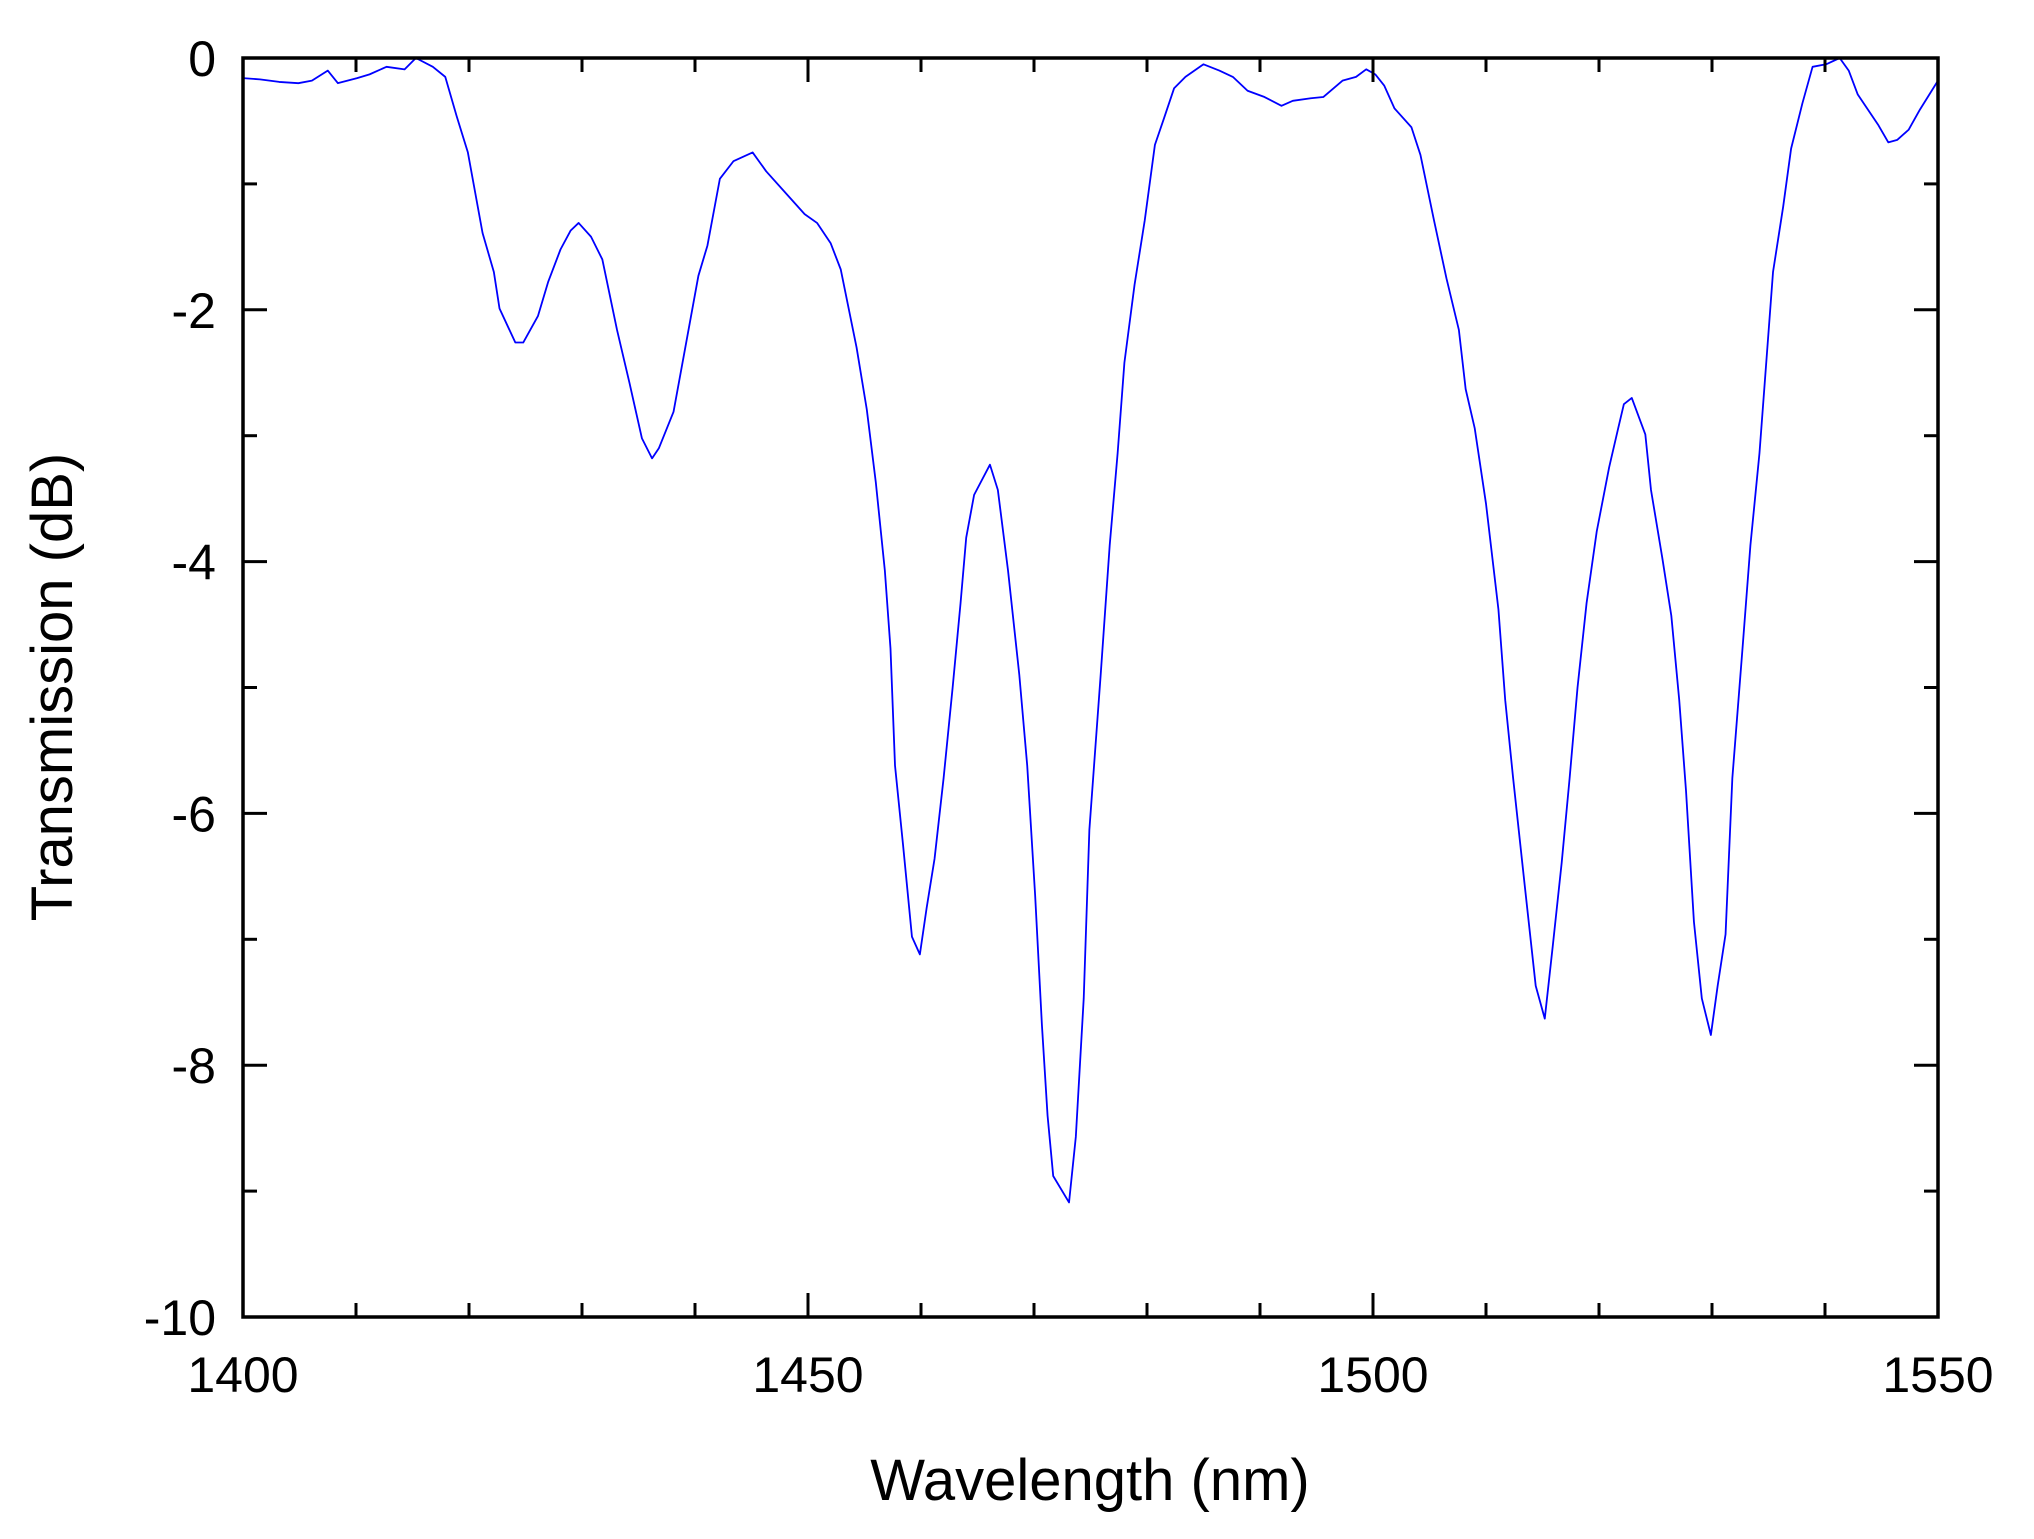 The height and width of the screenshot is (1539, 2034). What do you see at coordinates (52, 687) in the screenshot?
I see `y-axis-label: Transmission (dB)` at bounding box center [52, 687].